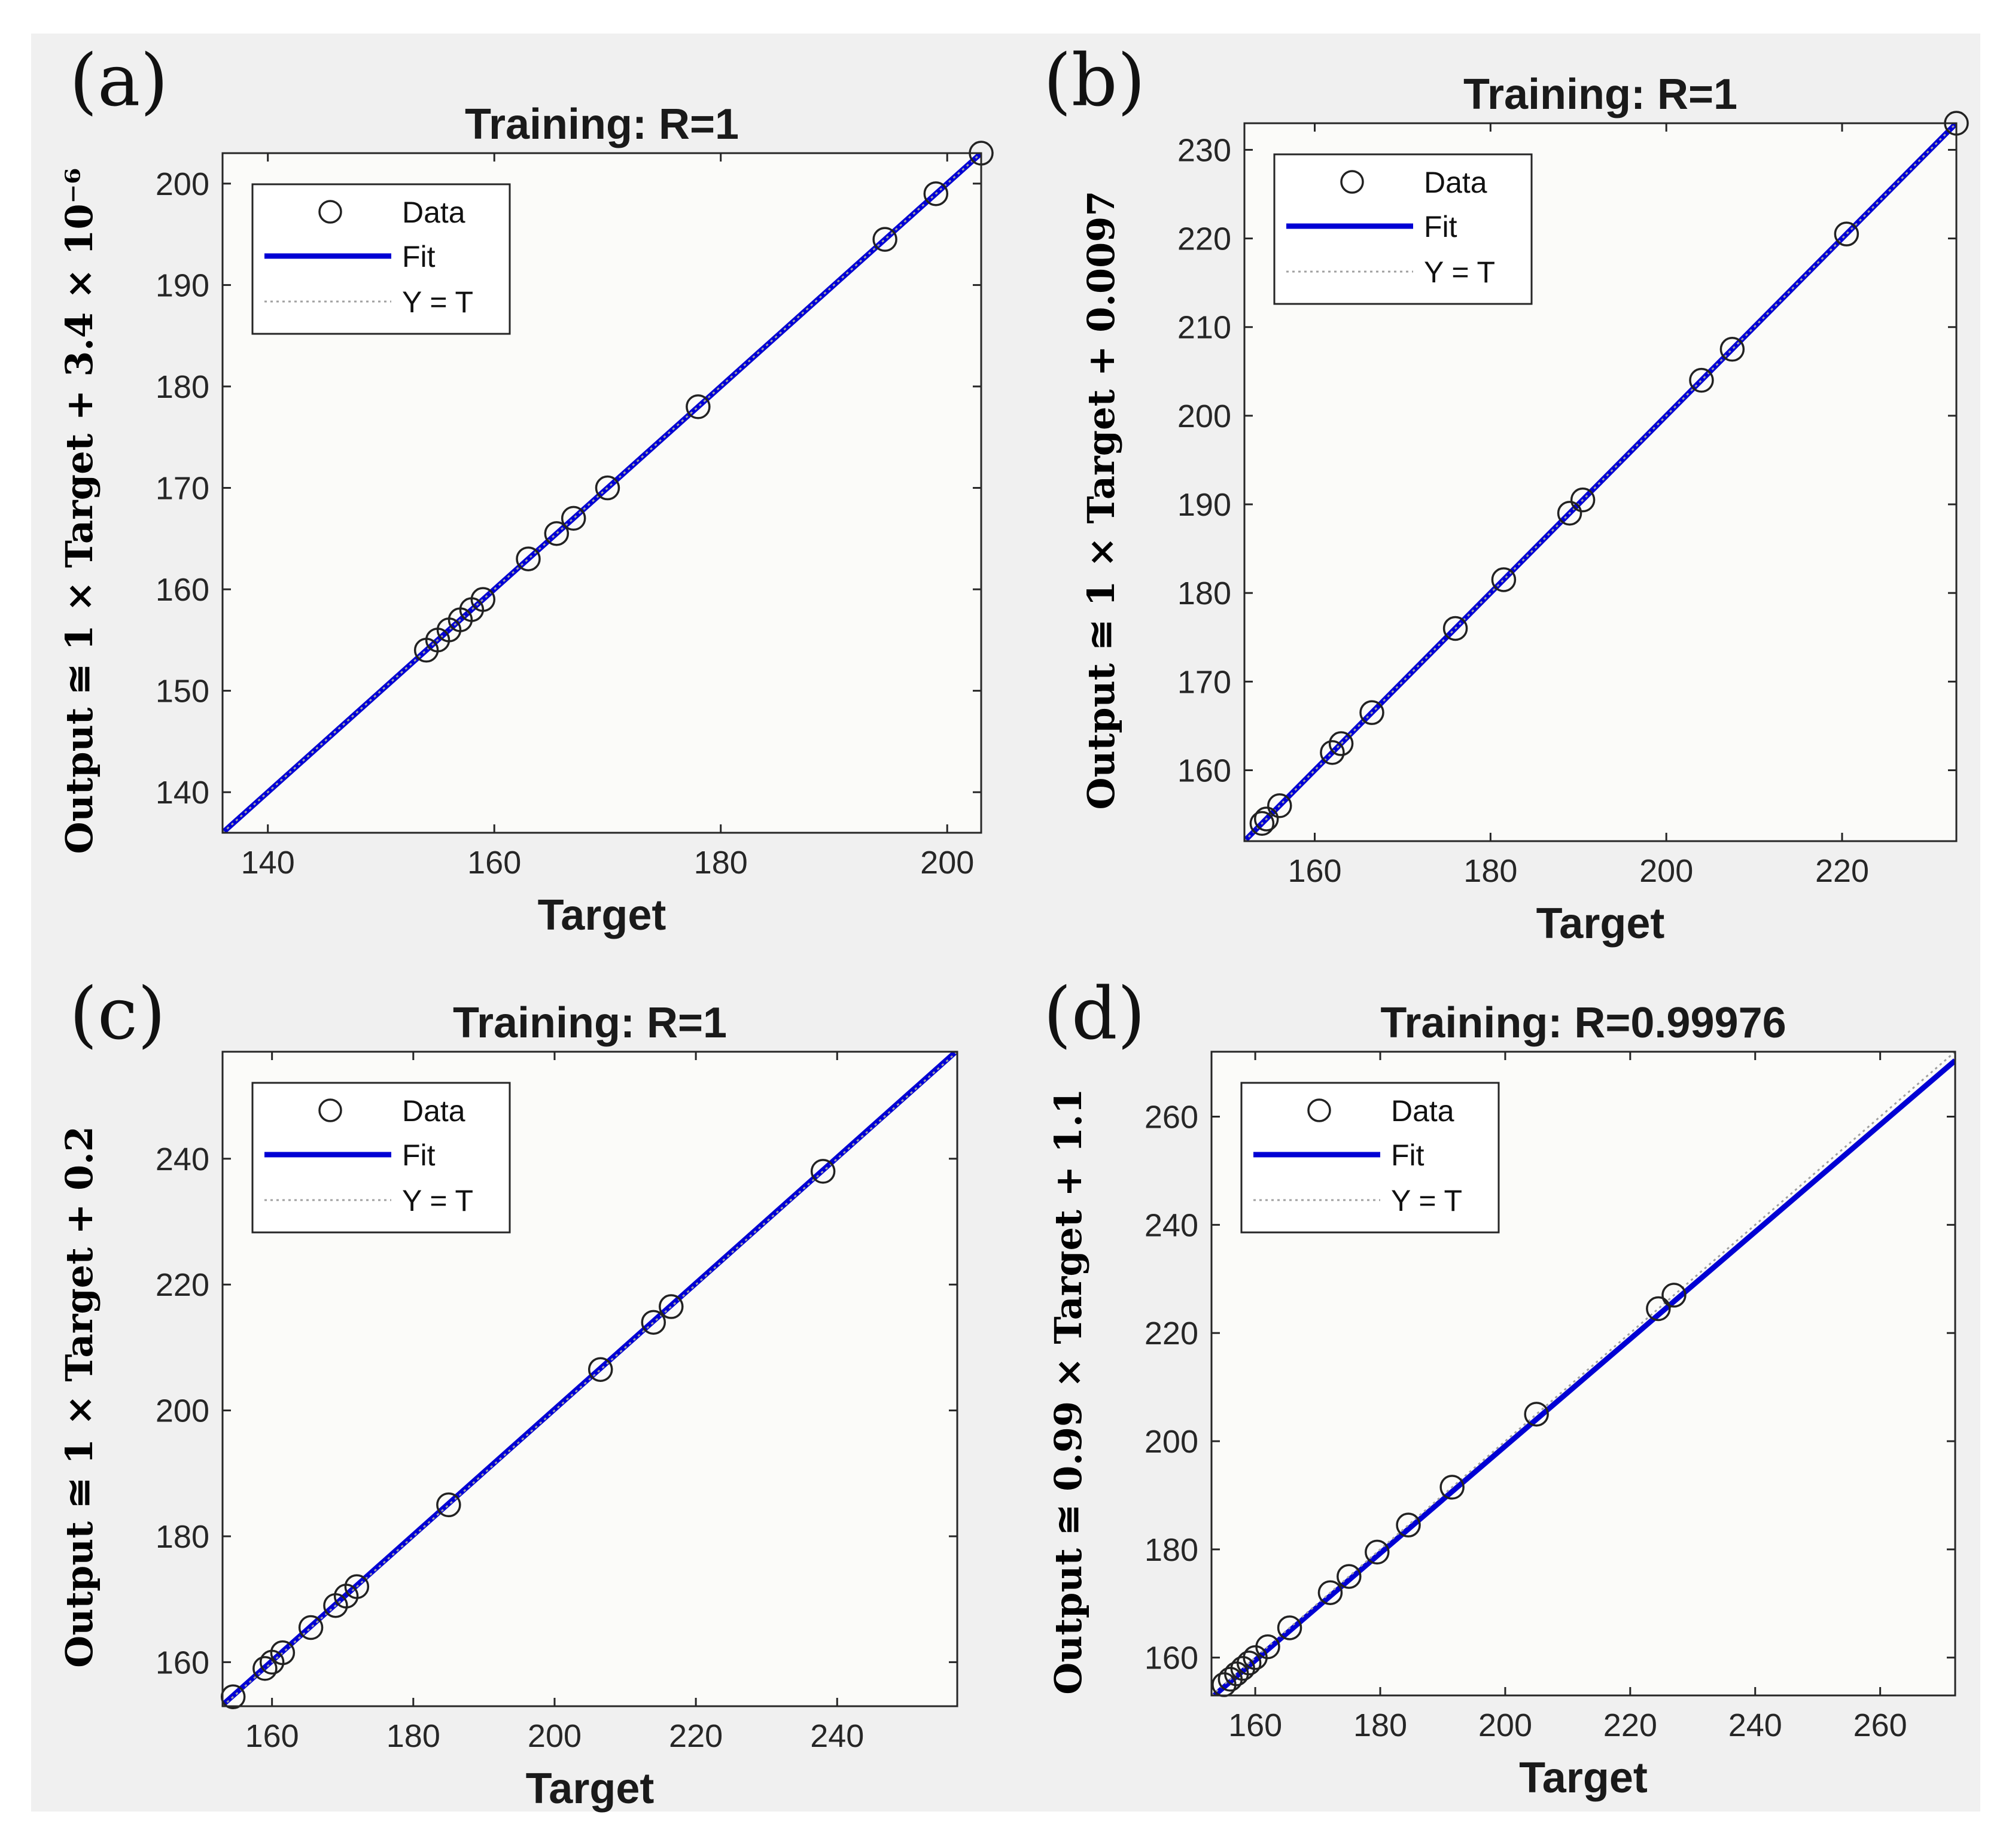  What do you see at coordinates (1583, 1023) in the screenshot?
I see `chart-title: Training: R=0.99976` at bounding box center [1583, 1023].